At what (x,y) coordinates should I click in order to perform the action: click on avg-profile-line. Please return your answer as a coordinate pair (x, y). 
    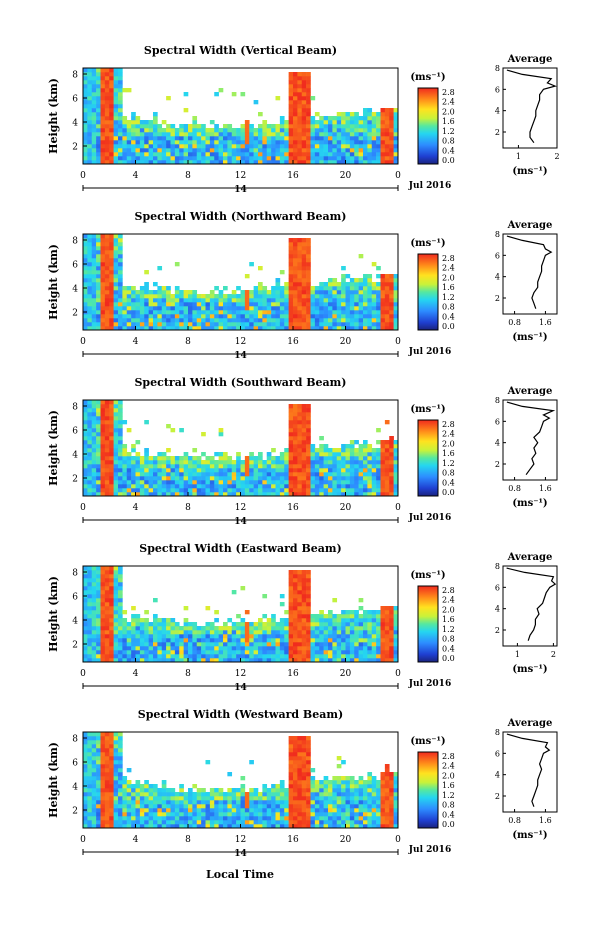
    Looking at the image, I should click on (531, 604).